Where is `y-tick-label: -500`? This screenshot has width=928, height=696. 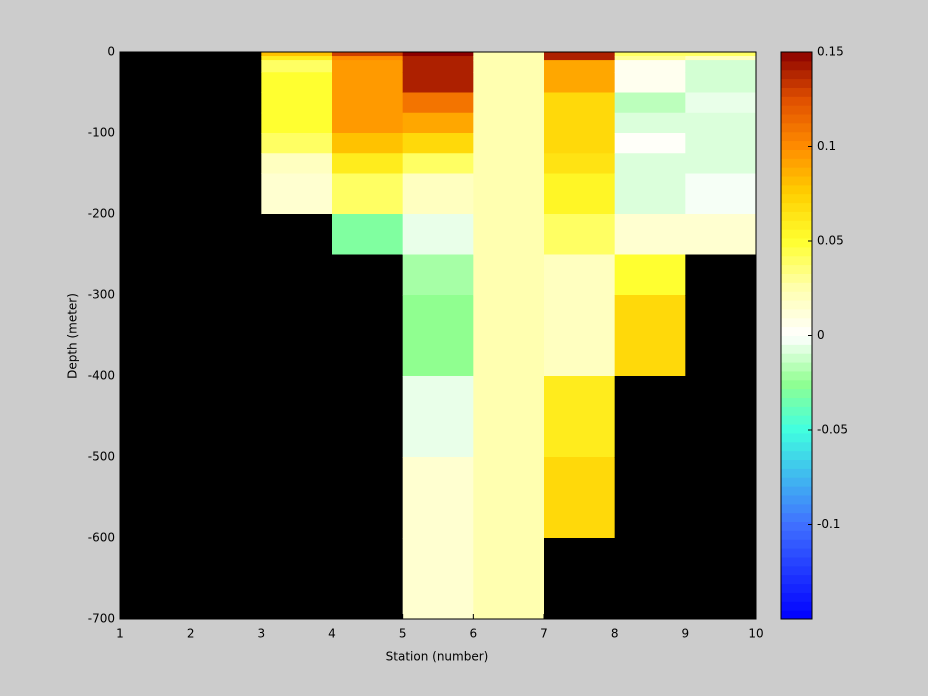 y-tick-label: -500 is located at coordinates (101, 457).